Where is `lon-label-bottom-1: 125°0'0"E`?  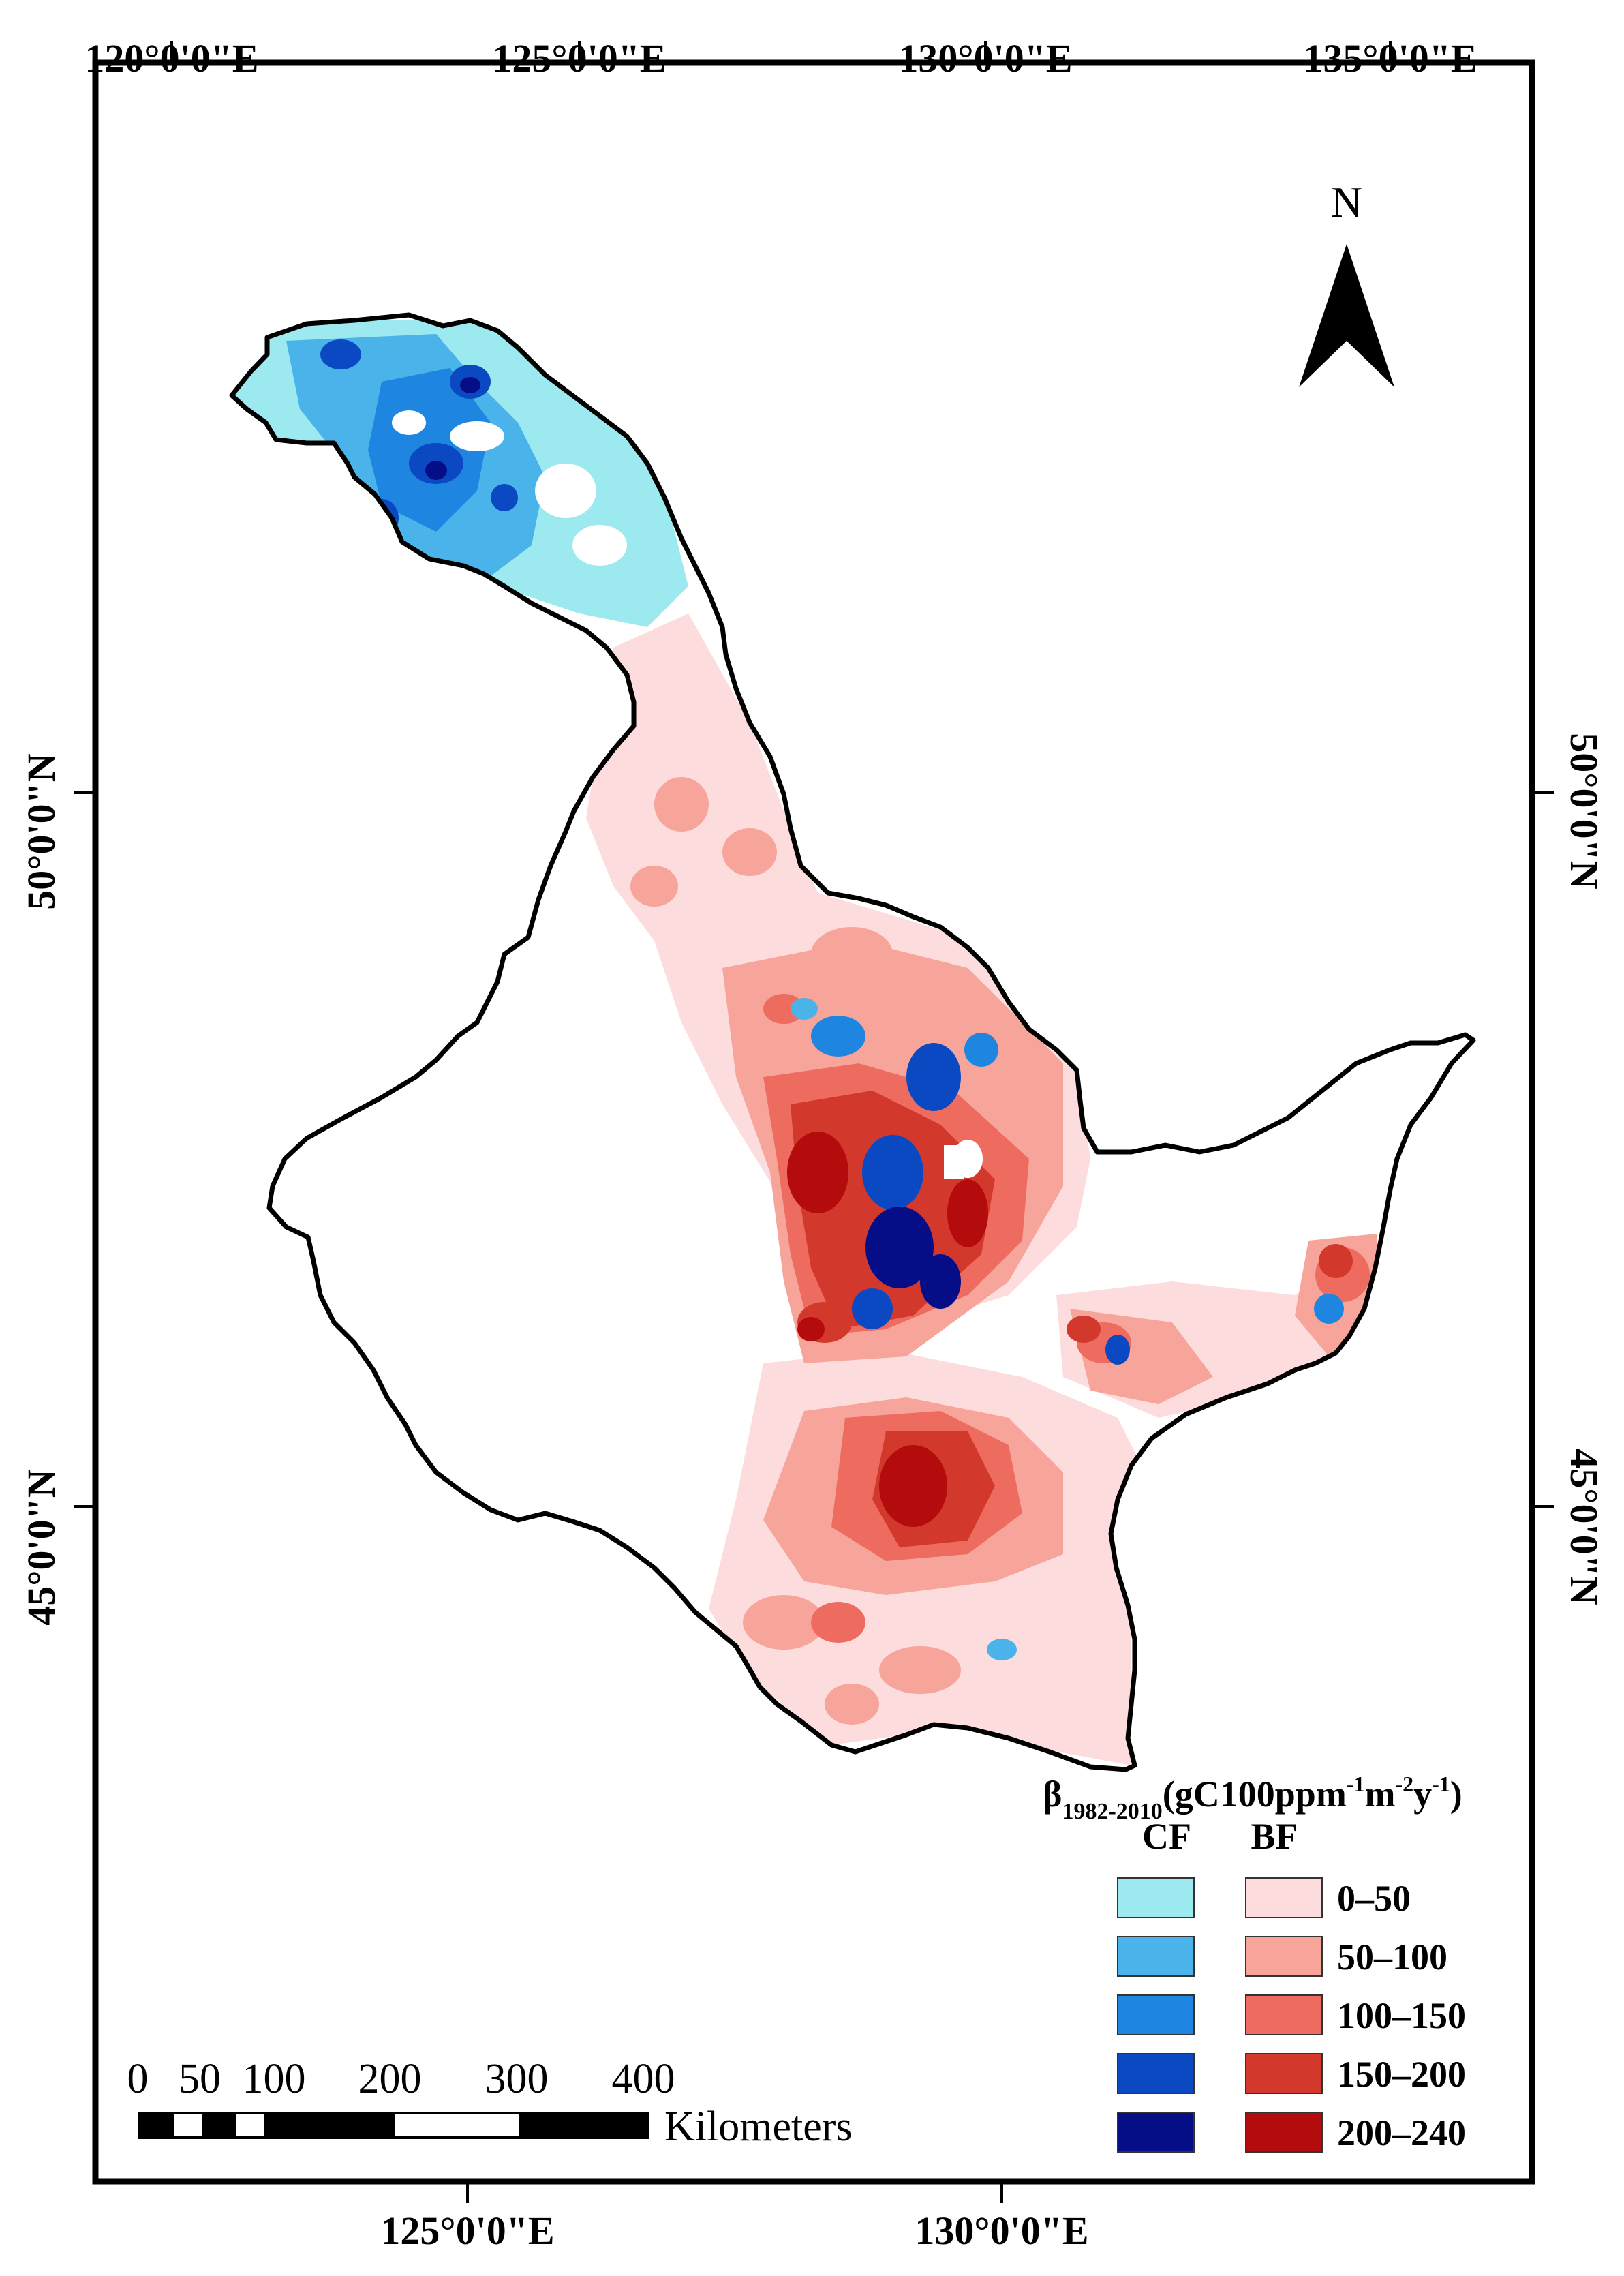 lon-label-bottom-1: 125°0'0"E is located at coordinates (467, 2231).